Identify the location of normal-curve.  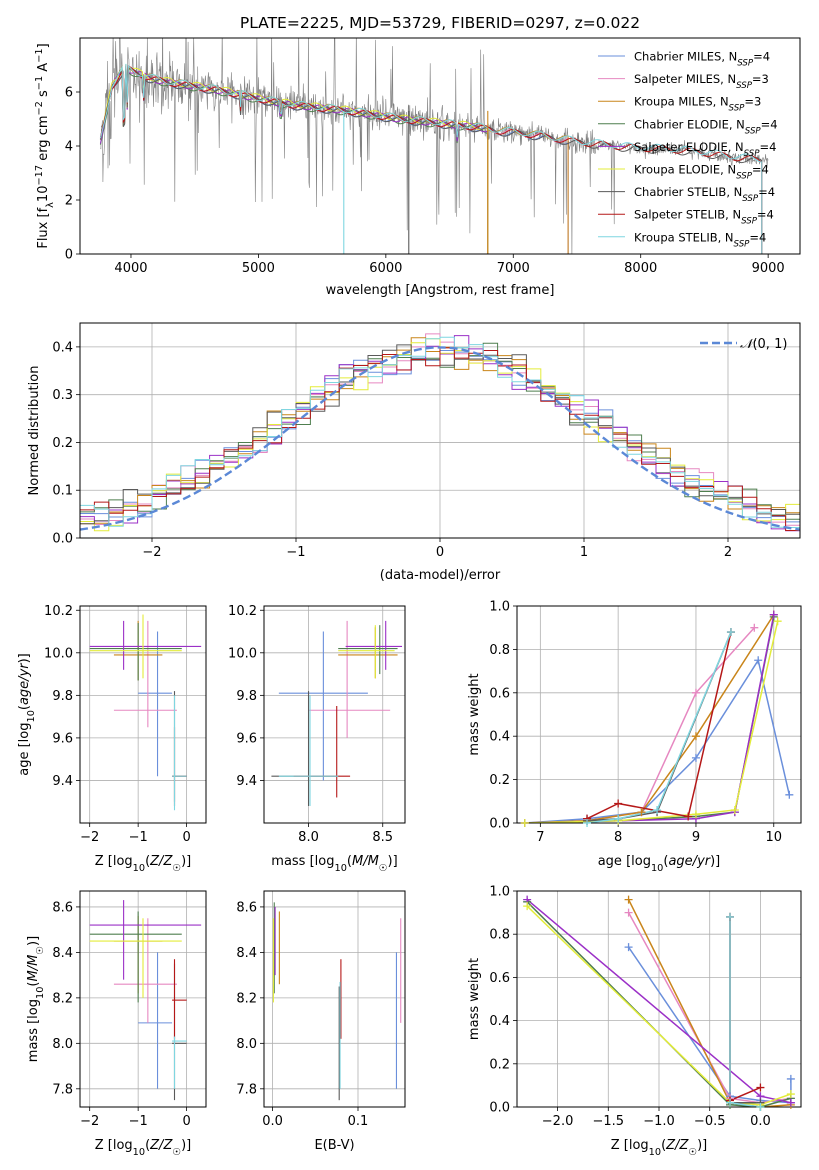
(440, 438).